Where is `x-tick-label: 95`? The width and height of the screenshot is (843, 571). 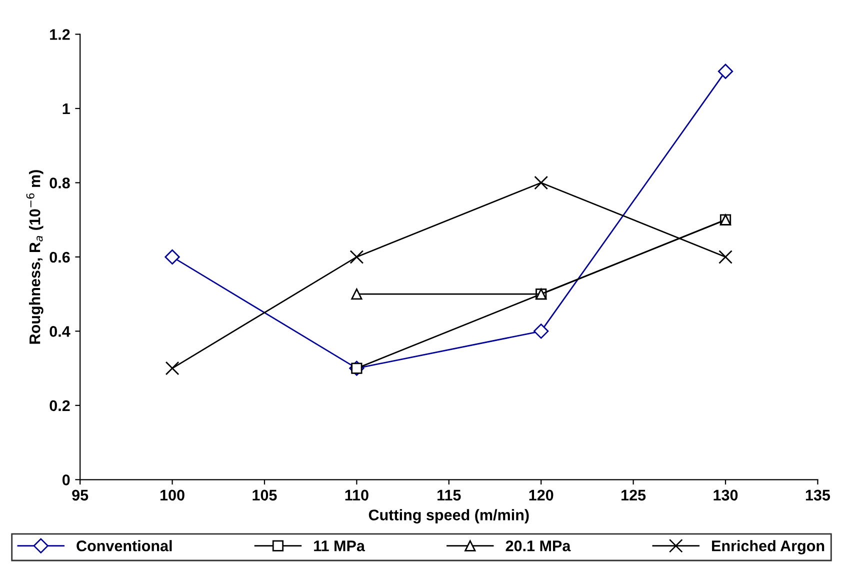 x-tick-label: 95 is located at coordinates (80, 495).